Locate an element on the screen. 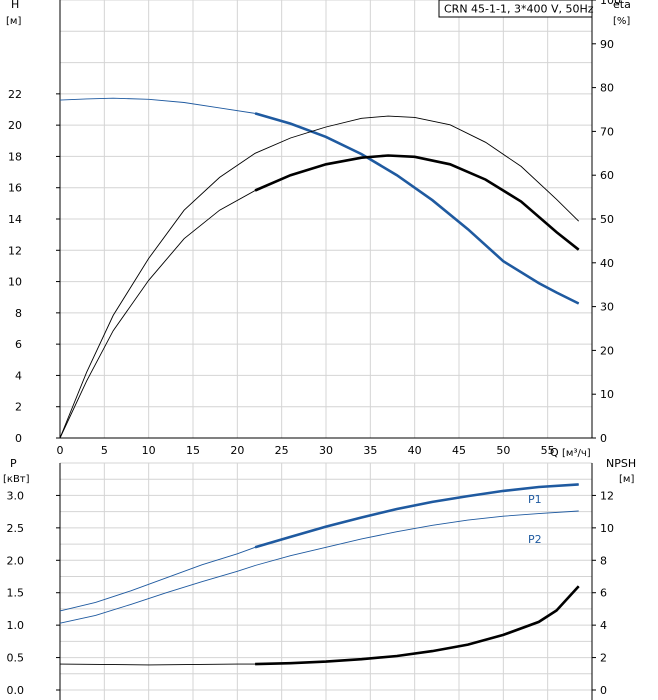 This screenshot has height=700, width=658. npsh-tick-label: 6 is located at coordinates (603, 593).